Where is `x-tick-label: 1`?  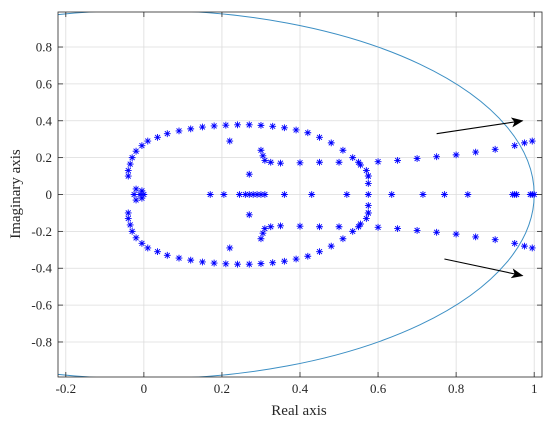
x-tick-label: 1 is located at coordinates (534, 388).